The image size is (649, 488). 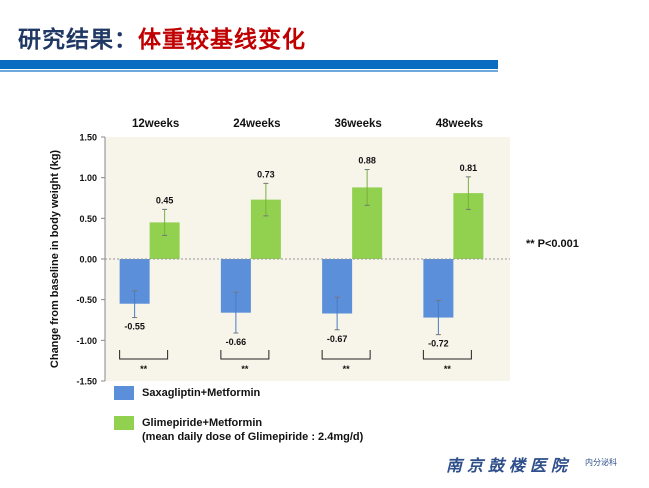 I want to click on data-label-glimepiride: 0.45, so click(x=165, y=200).